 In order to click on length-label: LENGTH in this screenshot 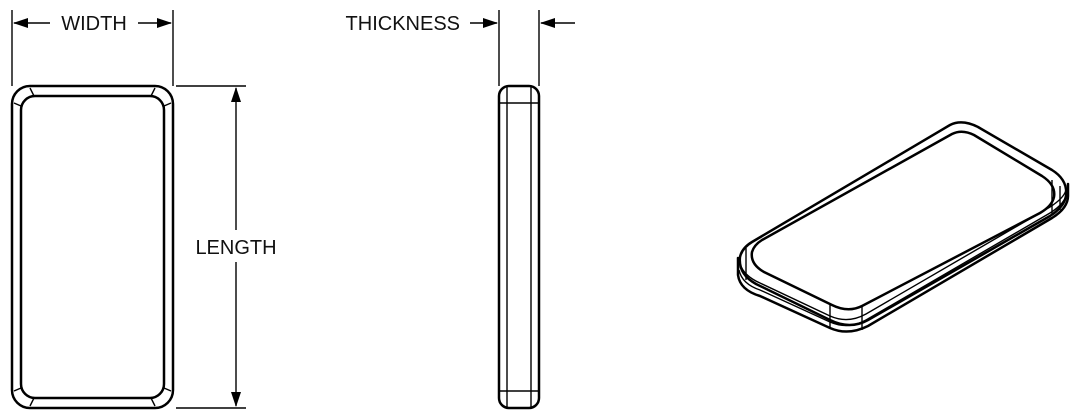, I will do `click(235, 248)`.